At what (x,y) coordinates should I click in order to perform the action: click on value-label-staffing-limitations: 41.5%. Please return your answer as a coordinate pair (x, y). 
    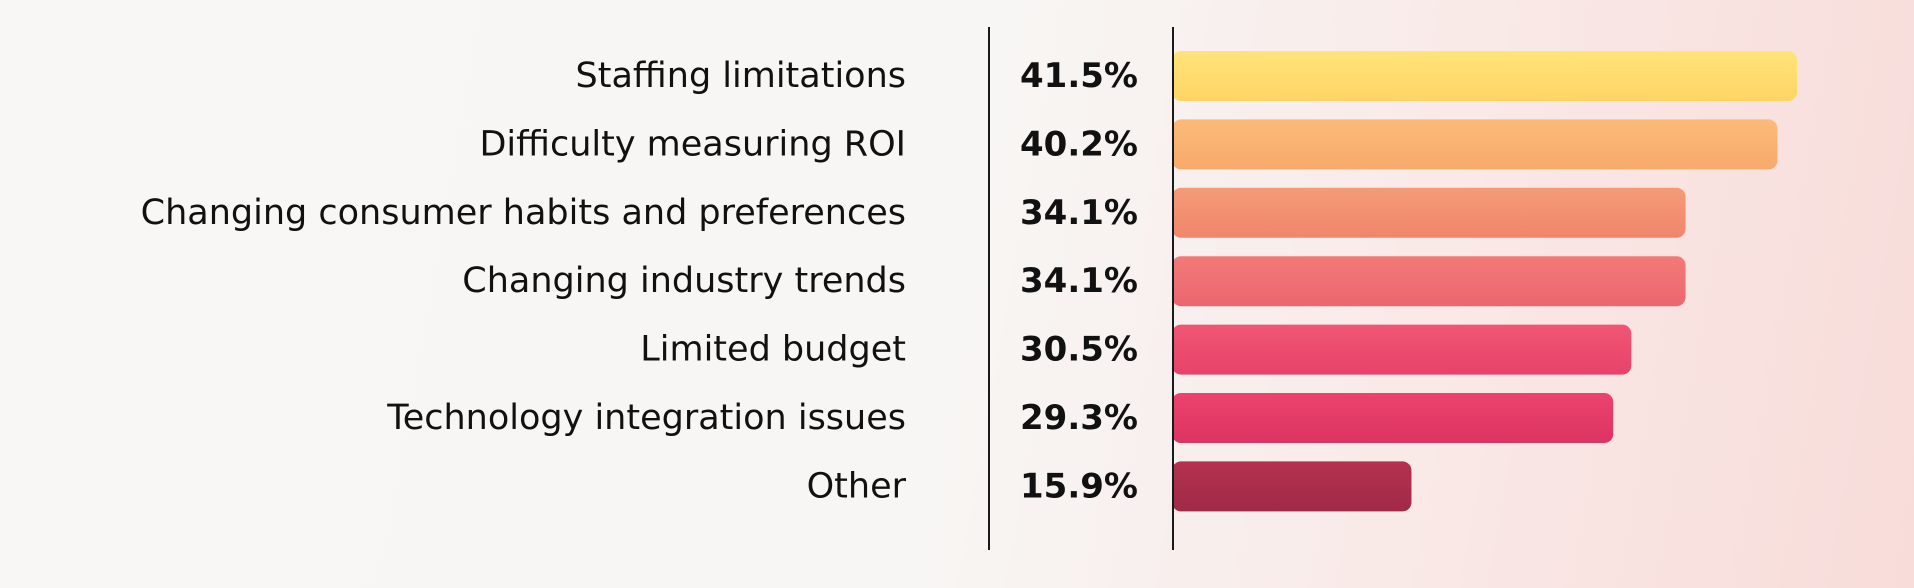
    Looking at the image, I should click on (1079, 76).